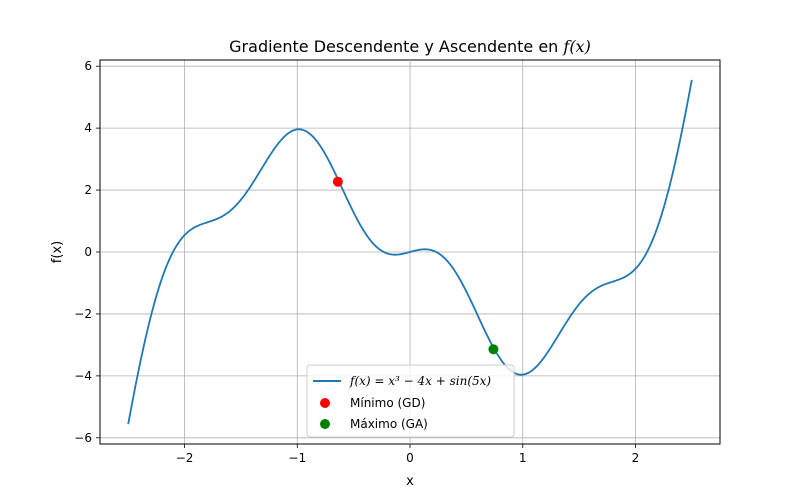  I want to click on y-tick-label: 0, so click(88, 252).